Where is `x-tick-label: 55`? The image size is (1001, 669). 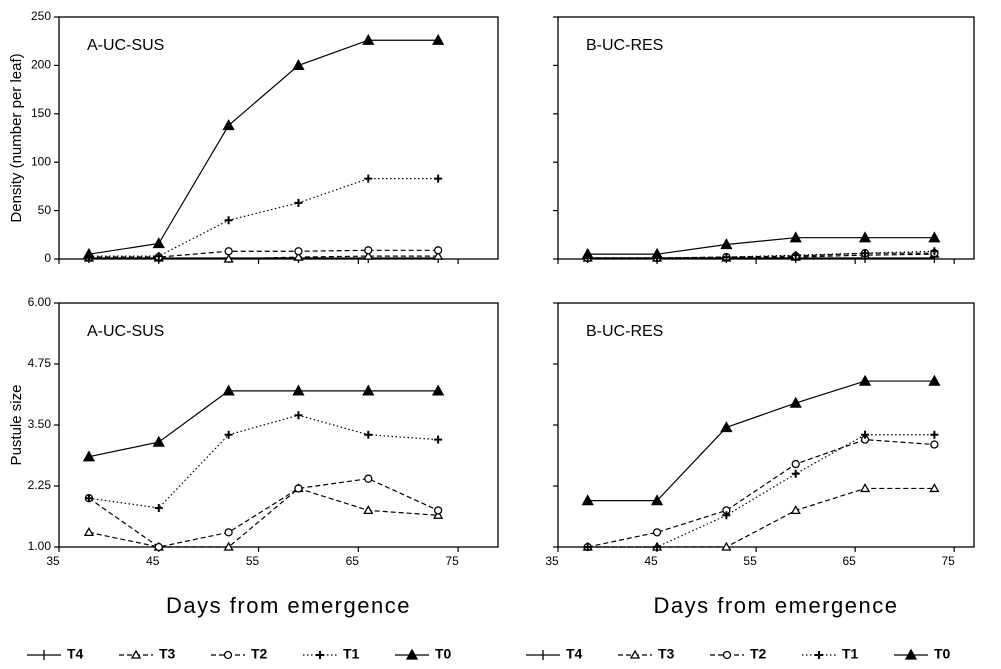 x-tick-label: 55 is located at coordinates (253, 561).